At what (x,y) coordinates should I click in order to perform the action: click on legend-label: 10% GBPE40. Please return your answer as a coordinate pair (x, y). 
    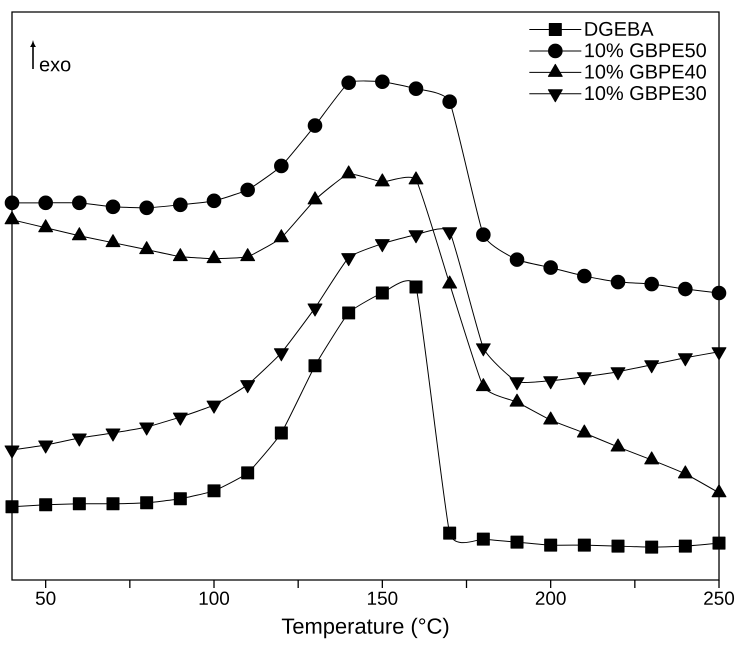
    Looking at the image, I should click on (645, 71).